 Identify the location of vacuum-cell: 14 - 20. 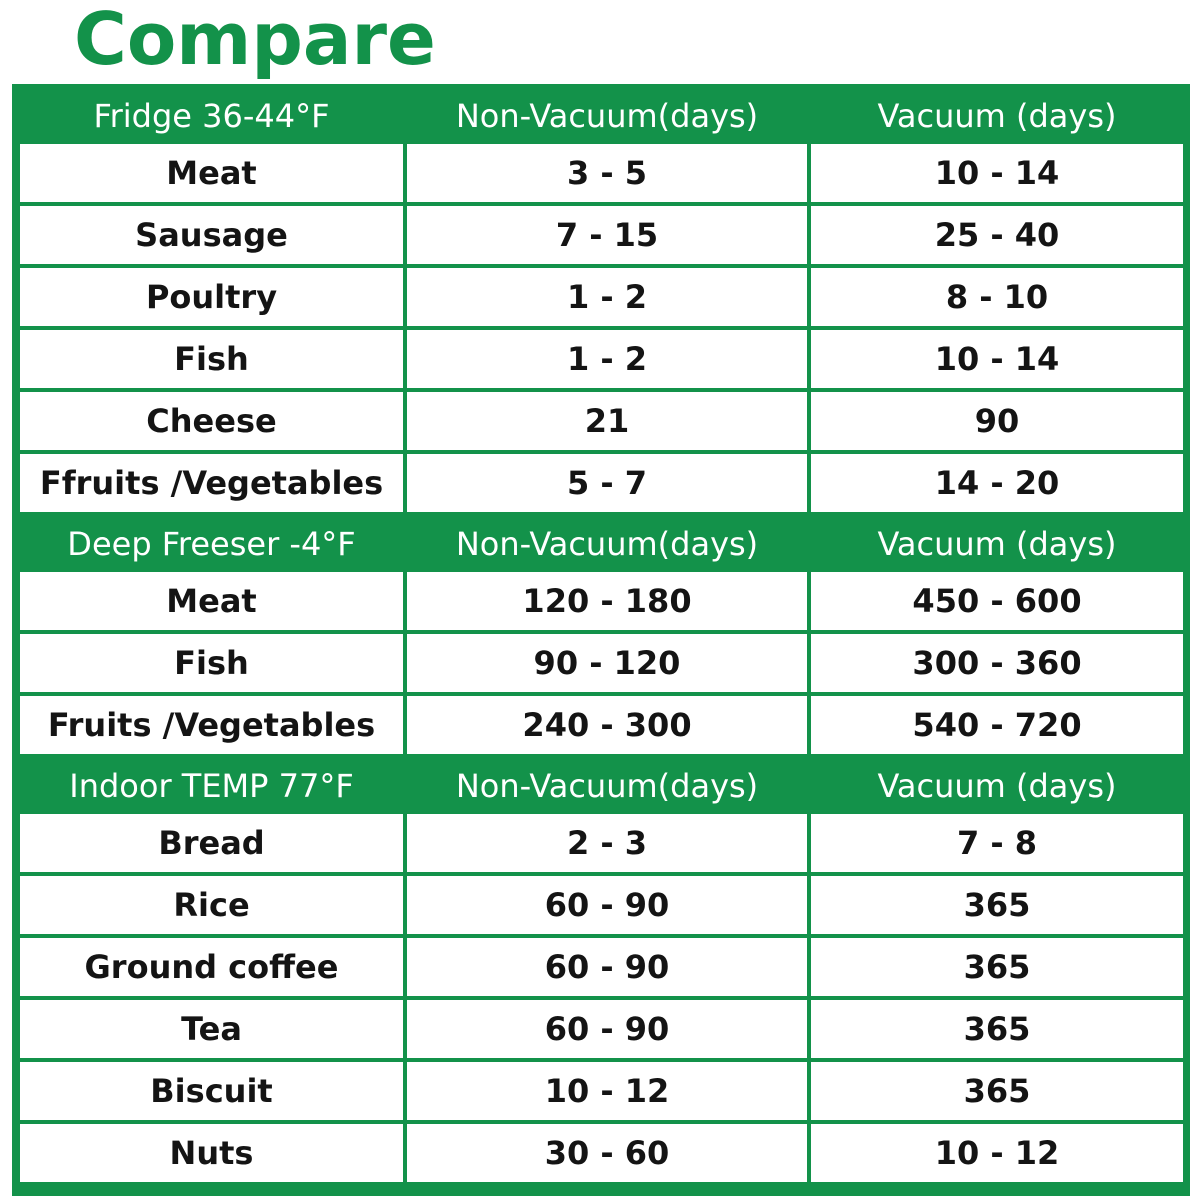
(997, 483).